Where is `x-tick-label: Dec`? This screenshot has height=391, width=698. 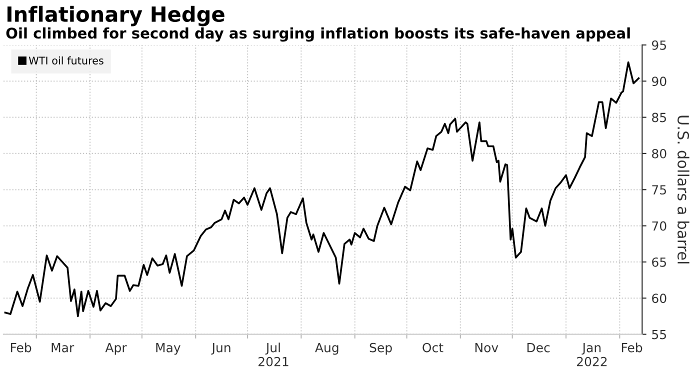 x-tick-label: Dec is located at coordinates (538, 347).